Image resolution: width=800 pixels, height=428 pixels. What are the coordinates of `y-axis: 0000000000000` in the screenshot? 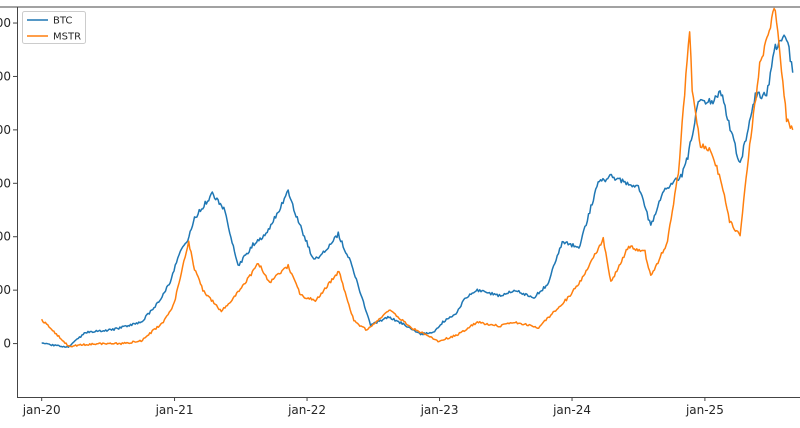 It's located at (8, 183).